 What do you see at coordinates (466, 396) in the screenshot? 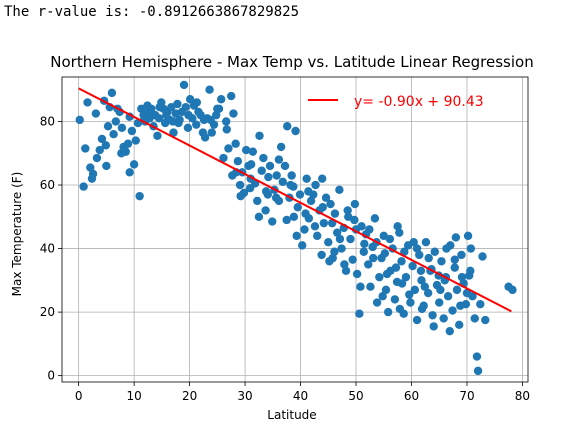
I see `x-tick-label: 70` at bounding box center [466, 396].